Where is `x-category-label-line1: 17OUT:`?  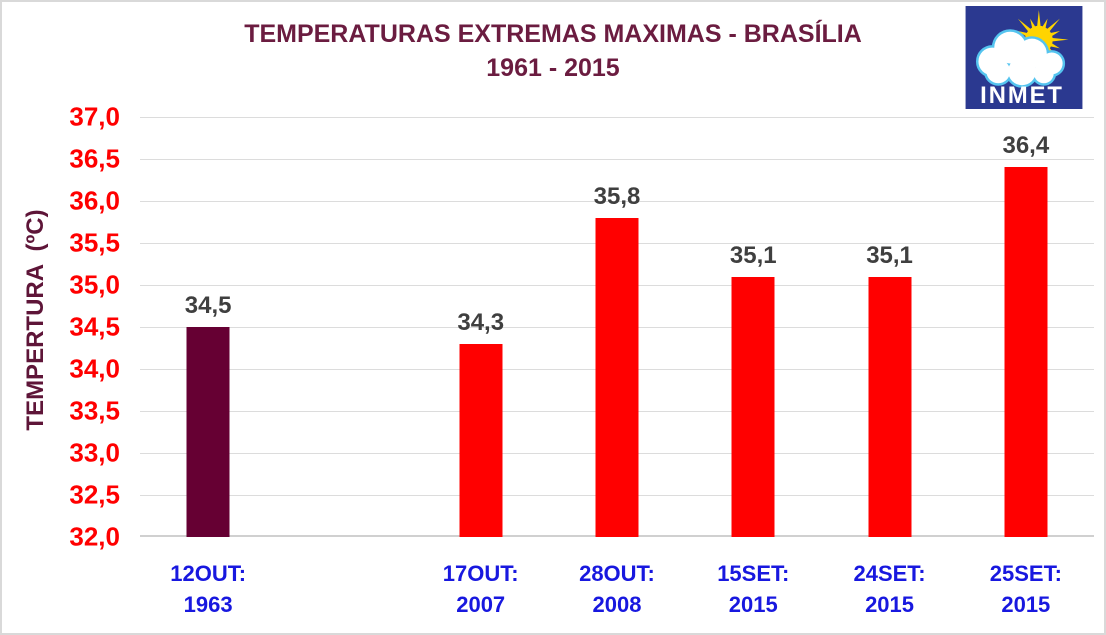
x-category-label-line1: 17OUT: is located at coordinates (480, 573).